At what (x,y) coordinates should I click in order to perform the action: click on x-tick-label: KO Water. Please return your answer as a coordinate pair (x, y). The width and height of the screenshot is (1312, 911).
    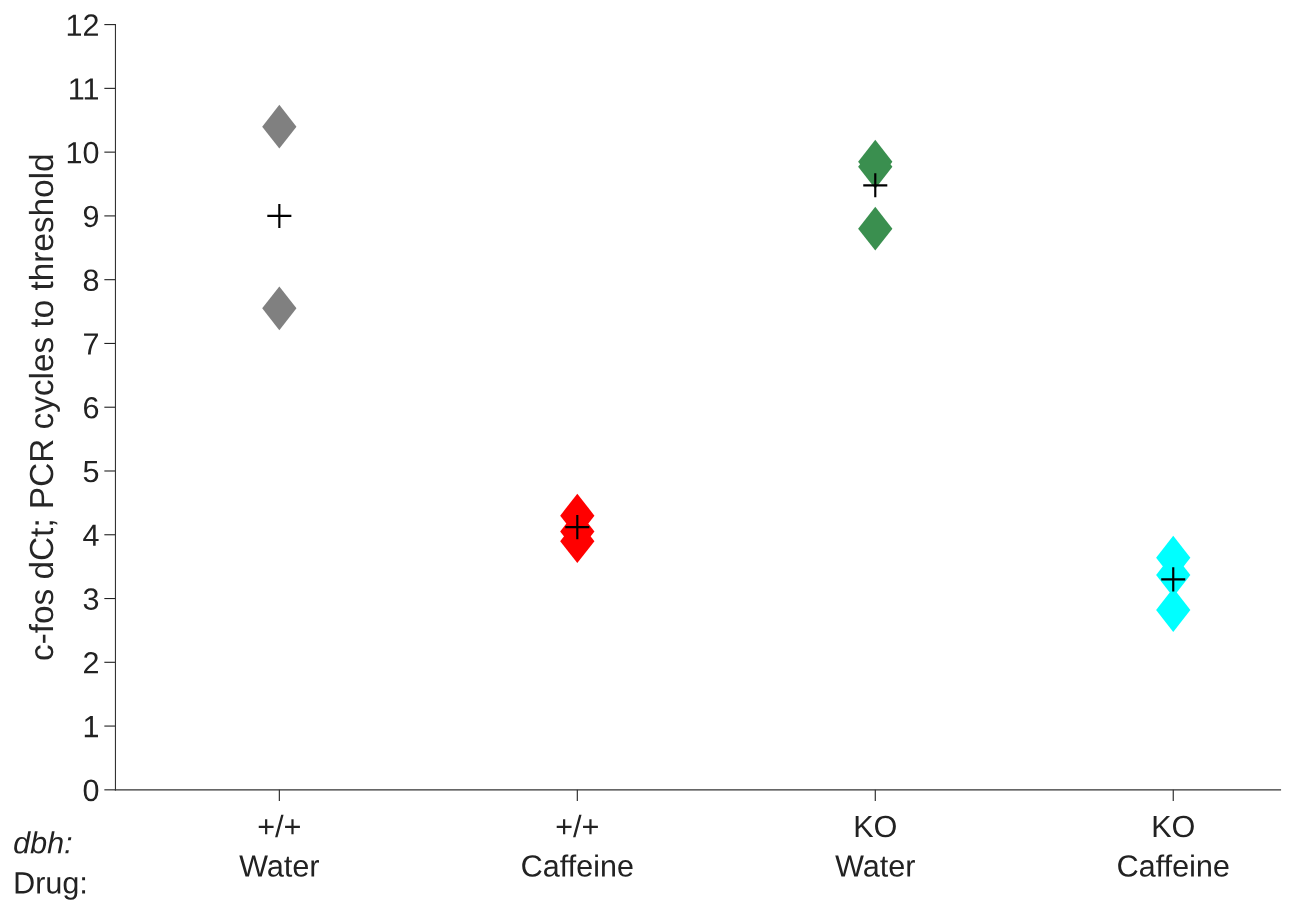
    Looking at the image, I should click on (875, 846).